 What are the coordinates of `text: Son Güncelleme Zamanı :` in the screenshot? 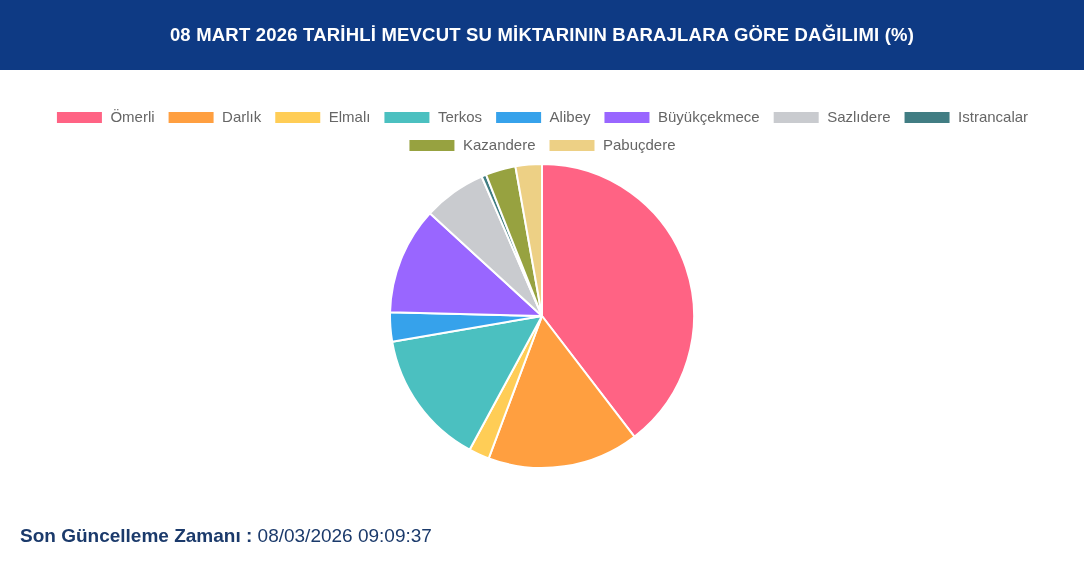 It's located at (136, 535).